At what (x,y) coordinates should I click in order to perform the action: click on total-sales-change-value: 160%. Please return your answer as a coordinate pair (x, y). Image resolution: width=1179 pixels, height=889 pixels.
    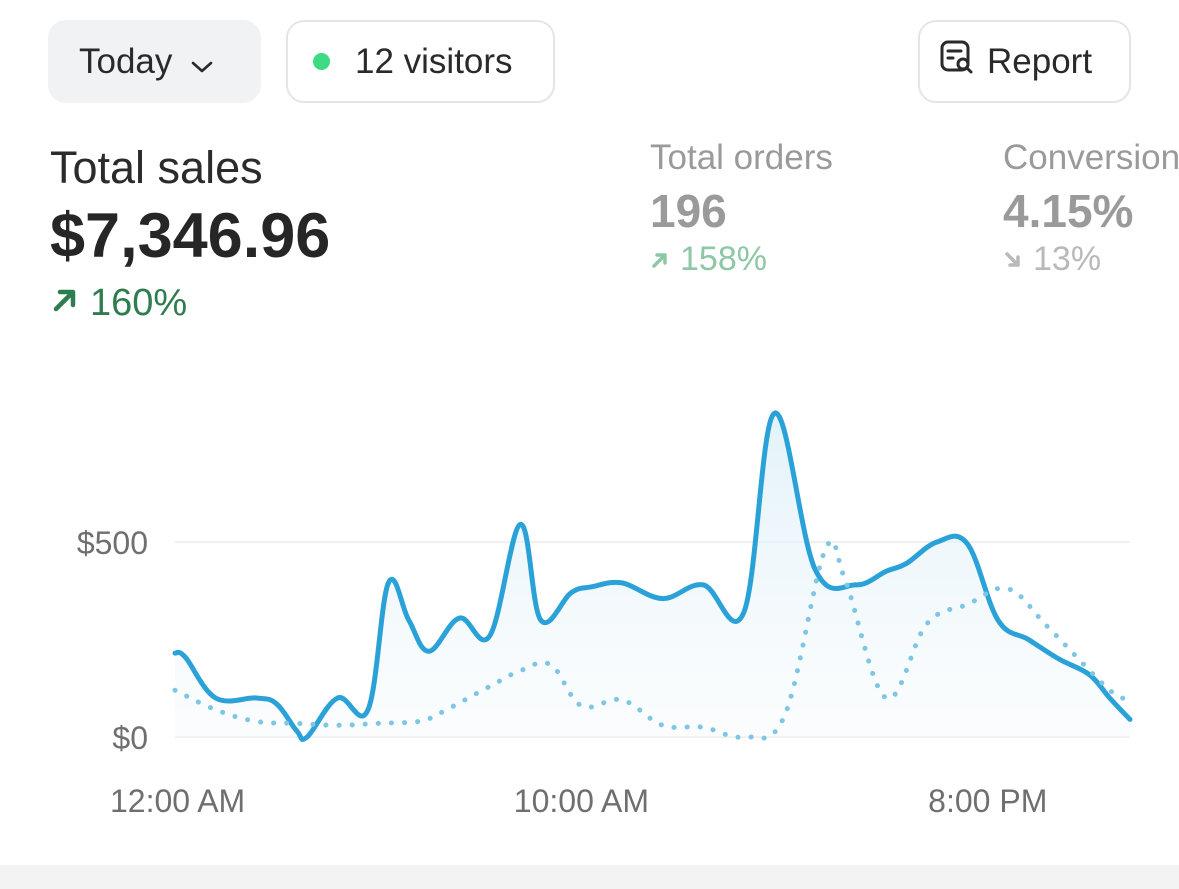
    Looking at the image, I should click on (139, 303).